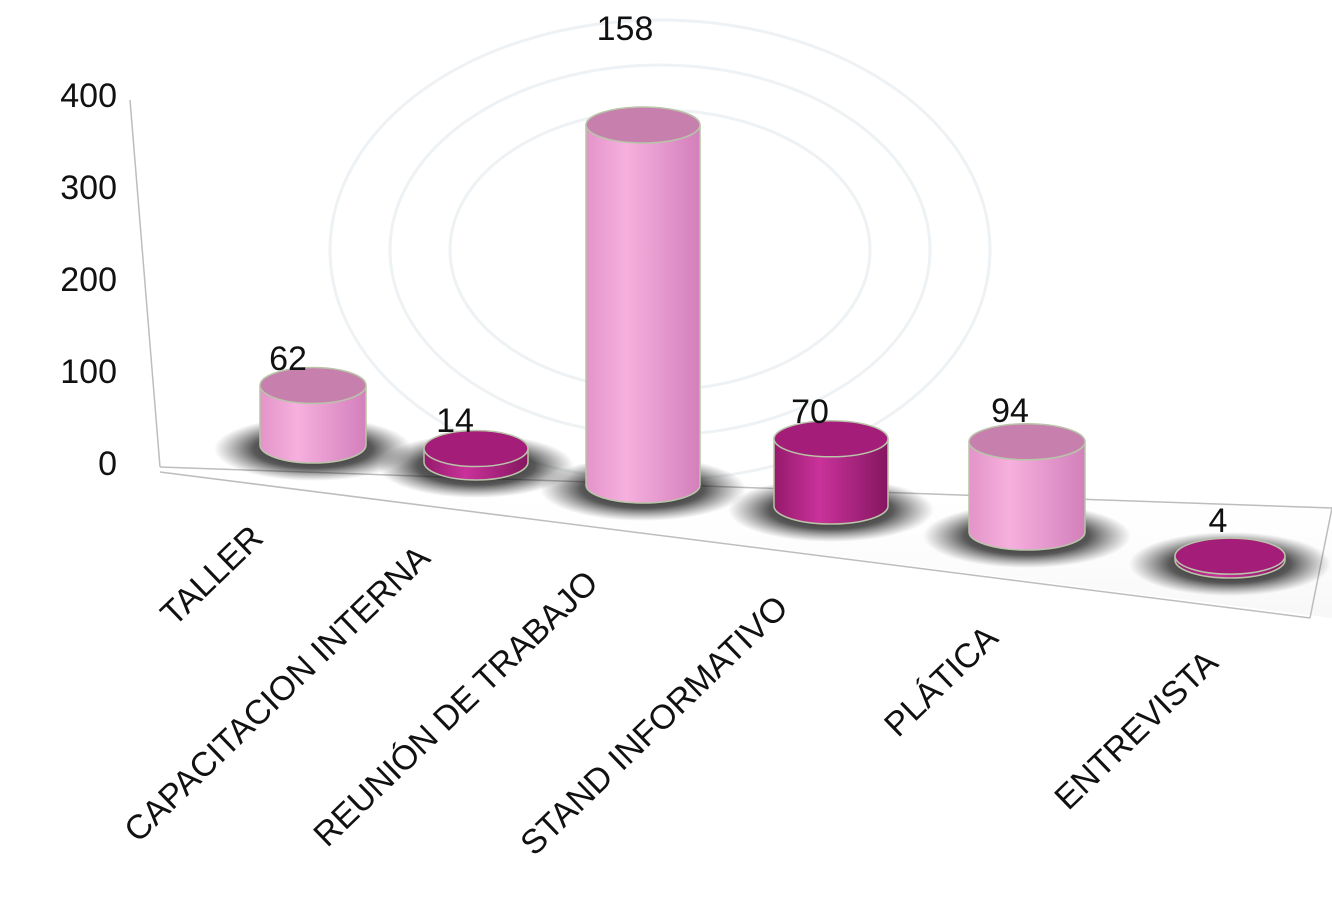 The image size is (1332, 921). What do you see at coordinates (735, 545) in the screenshot?
I see `floor-front-edge` at bounding box center [735, 545].